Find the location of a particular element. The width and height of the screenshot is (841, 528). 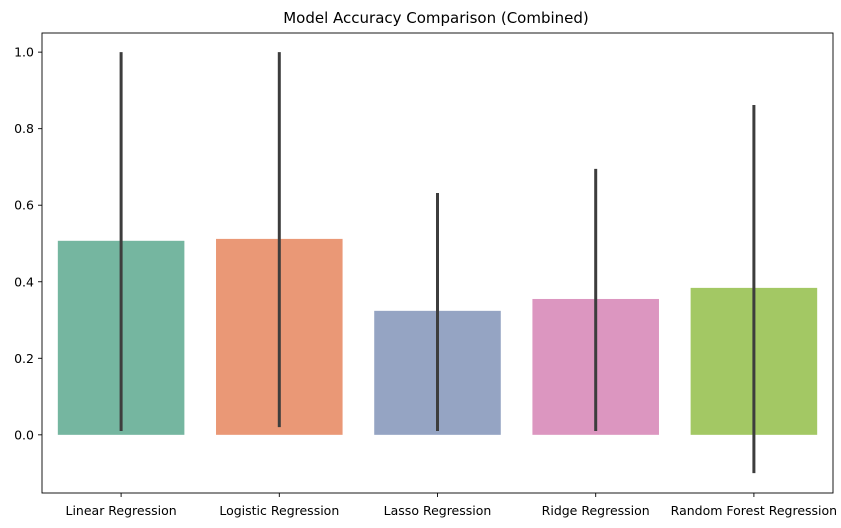

x-tick-label: Random Forest Regression is located at coordinates (754, 510).